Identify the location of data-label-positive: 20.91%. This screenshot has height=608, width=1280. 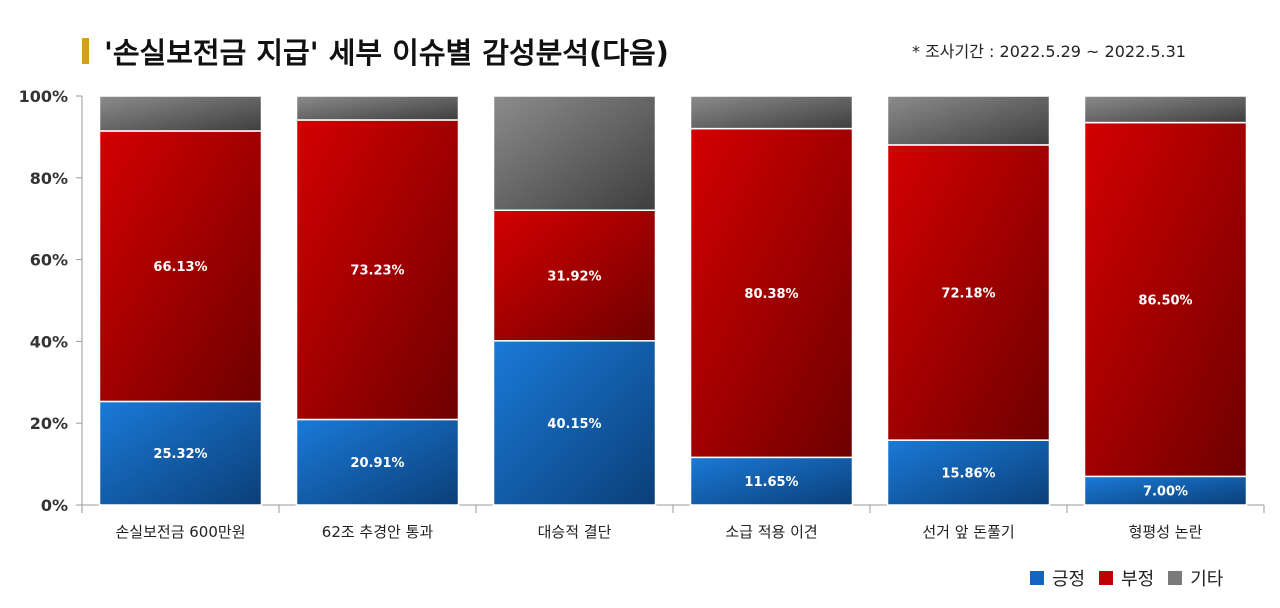
(377, 463).